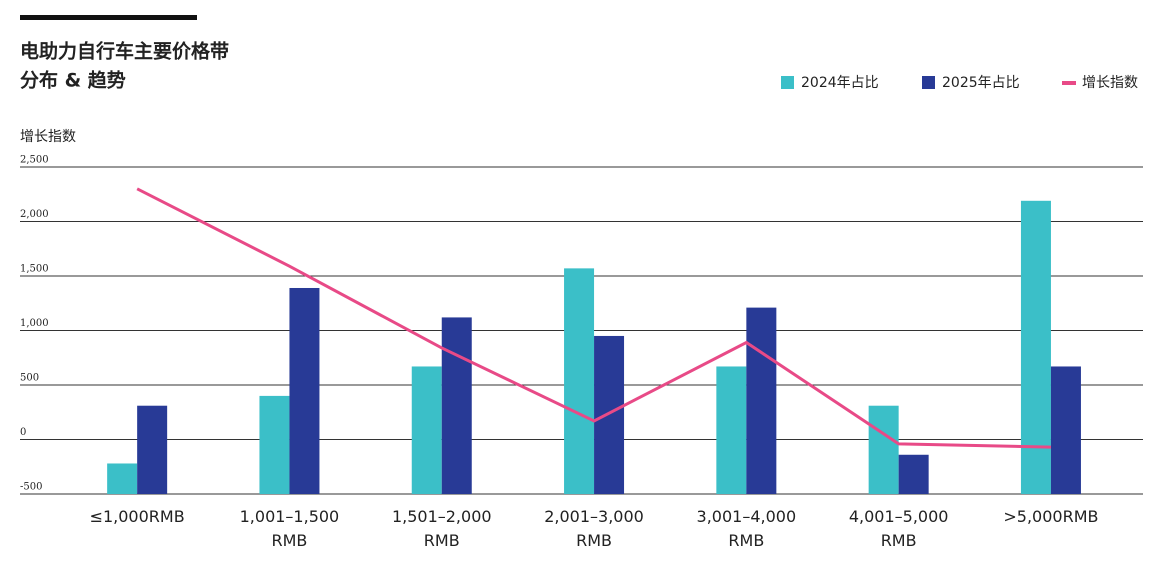  I want to click on y-tick-label: 2,000, so click(34, 214).